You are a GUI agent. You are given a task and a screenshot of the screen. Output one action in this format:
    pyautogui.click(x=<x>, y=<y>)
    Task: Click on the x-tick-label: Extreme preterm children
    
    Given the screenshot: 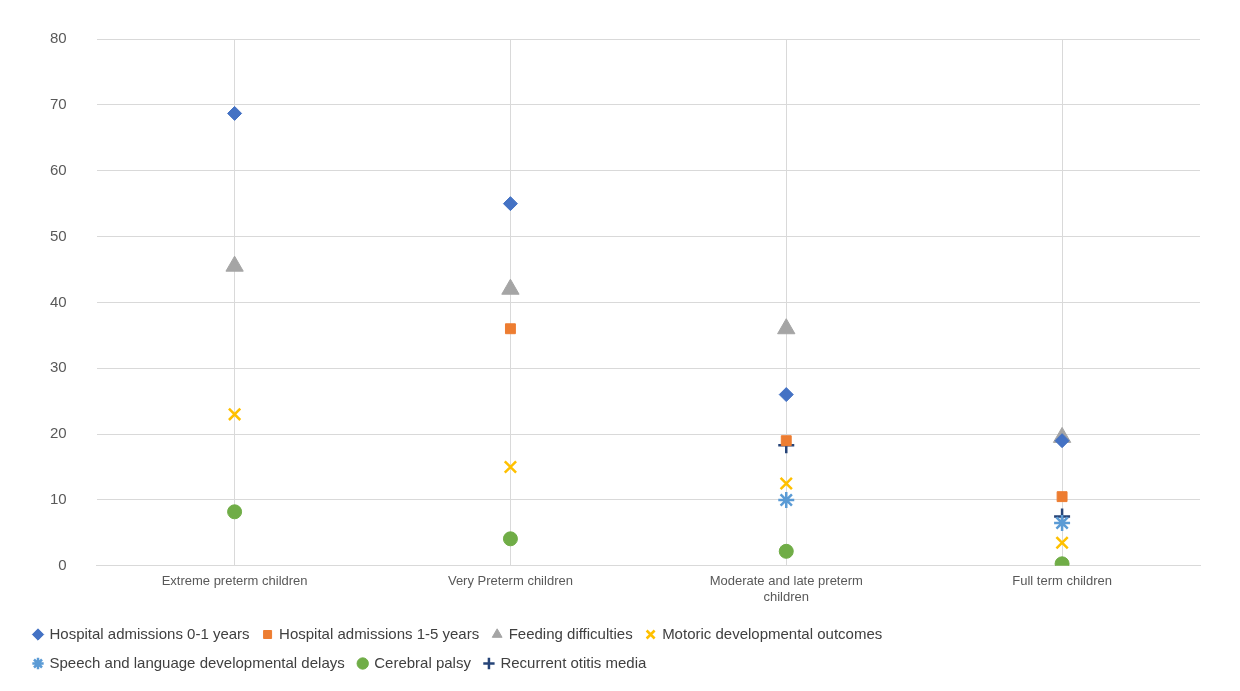 What is the action you would take?
    pyautogui.click(x=234, y=581)
    